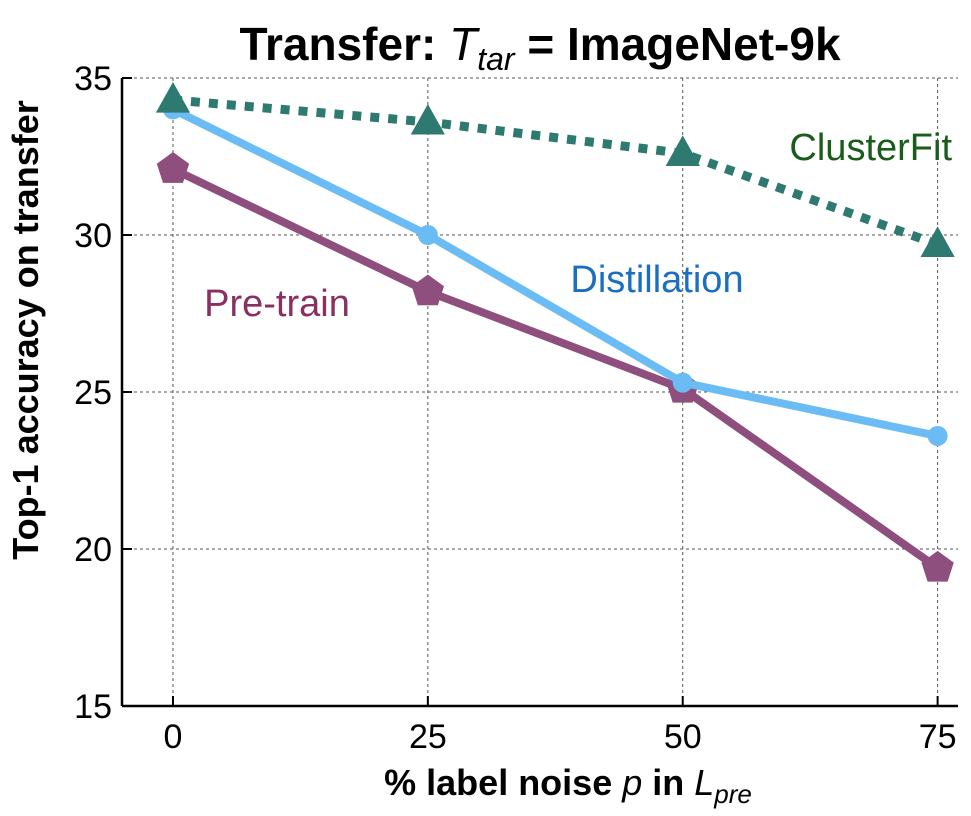 This screenshot has height=816, width=971. Describe the element at coordinates (631, 782) in the screenshot. I see `x-axis-label-var: p` at that location.